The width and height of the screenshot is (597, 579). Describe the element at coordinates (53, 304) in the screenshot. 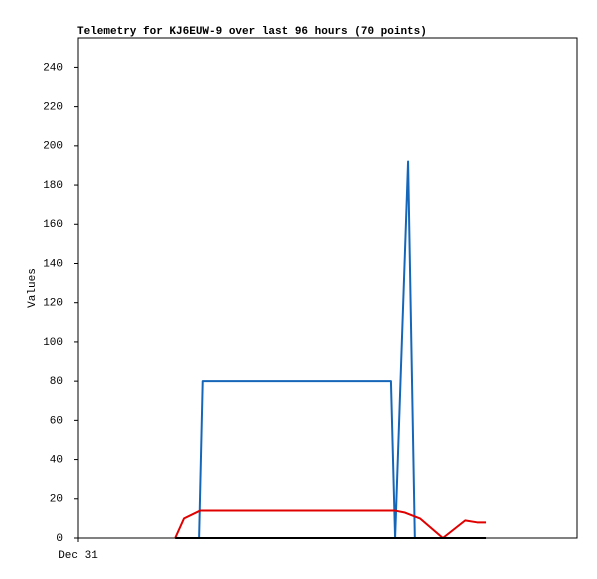

I see `y-tick-label: 120` at that location.